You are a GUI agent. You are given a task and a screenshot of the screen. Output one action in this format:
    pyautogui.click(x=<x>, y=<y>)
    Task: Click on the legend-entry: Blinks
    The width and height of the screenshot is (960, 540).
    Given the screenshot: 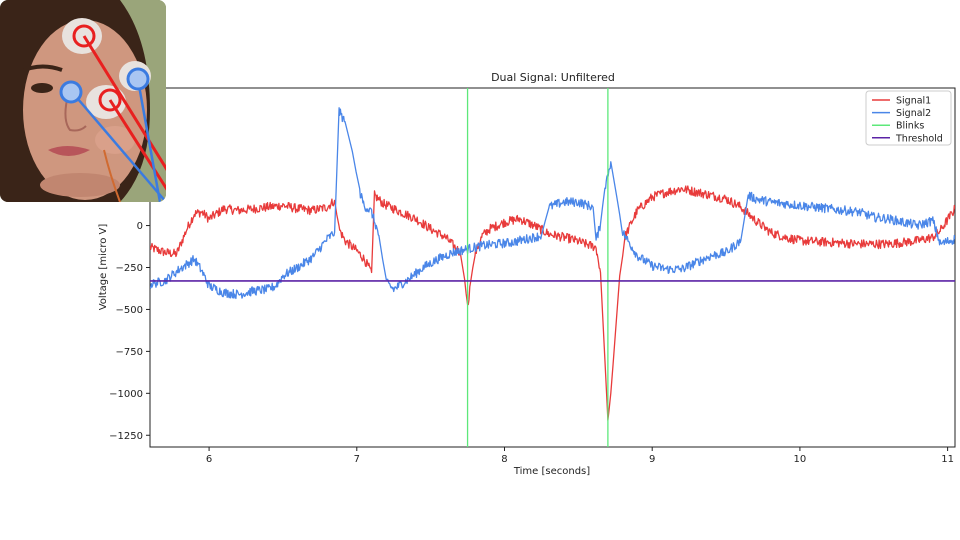 What is the action you would take?
    pyautogui.click(x=910, y=126)
    